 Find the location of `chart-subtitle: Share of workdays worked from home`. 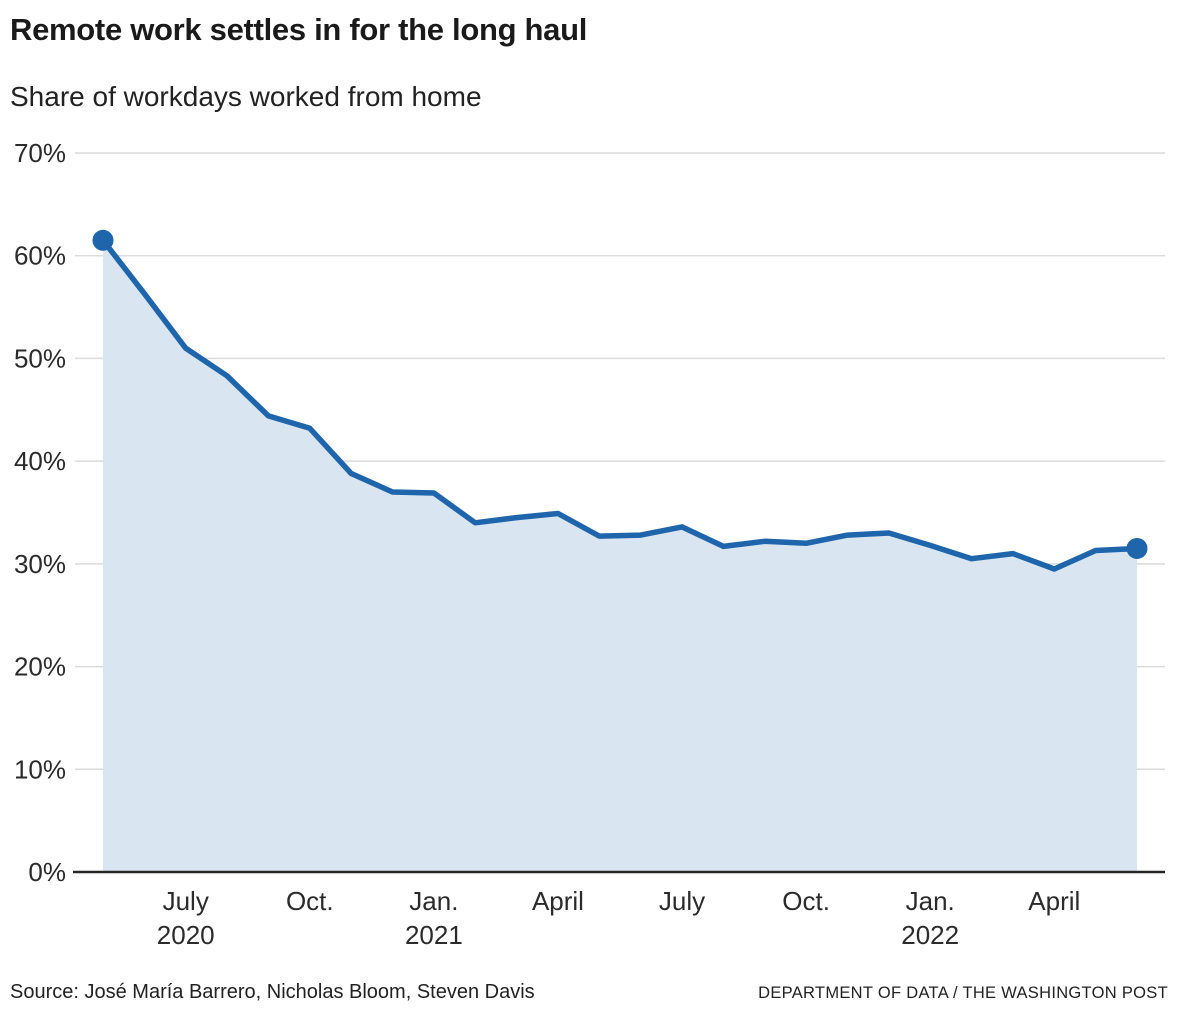

chart-subtitle: Share of workdays worked from home is located at coordinates (246, 96).